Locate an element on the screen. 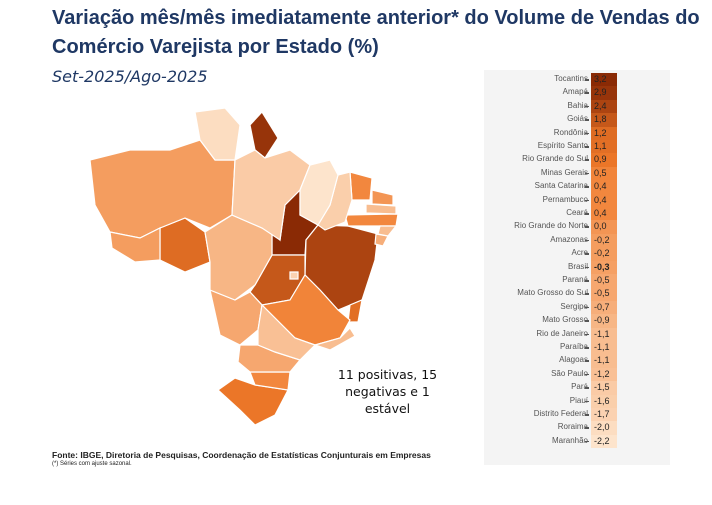 This screenshot has width=712, height=505. value-label: -0,2 is located at coordinates (602, 239).